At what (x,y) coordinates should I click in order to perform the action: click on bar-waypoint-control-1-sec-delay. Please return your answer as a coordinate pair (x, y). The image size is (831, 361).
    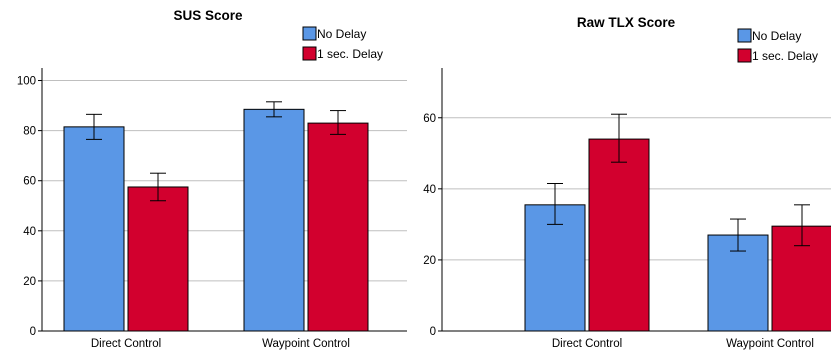
    Looking at the image, I should click on (338, 227).